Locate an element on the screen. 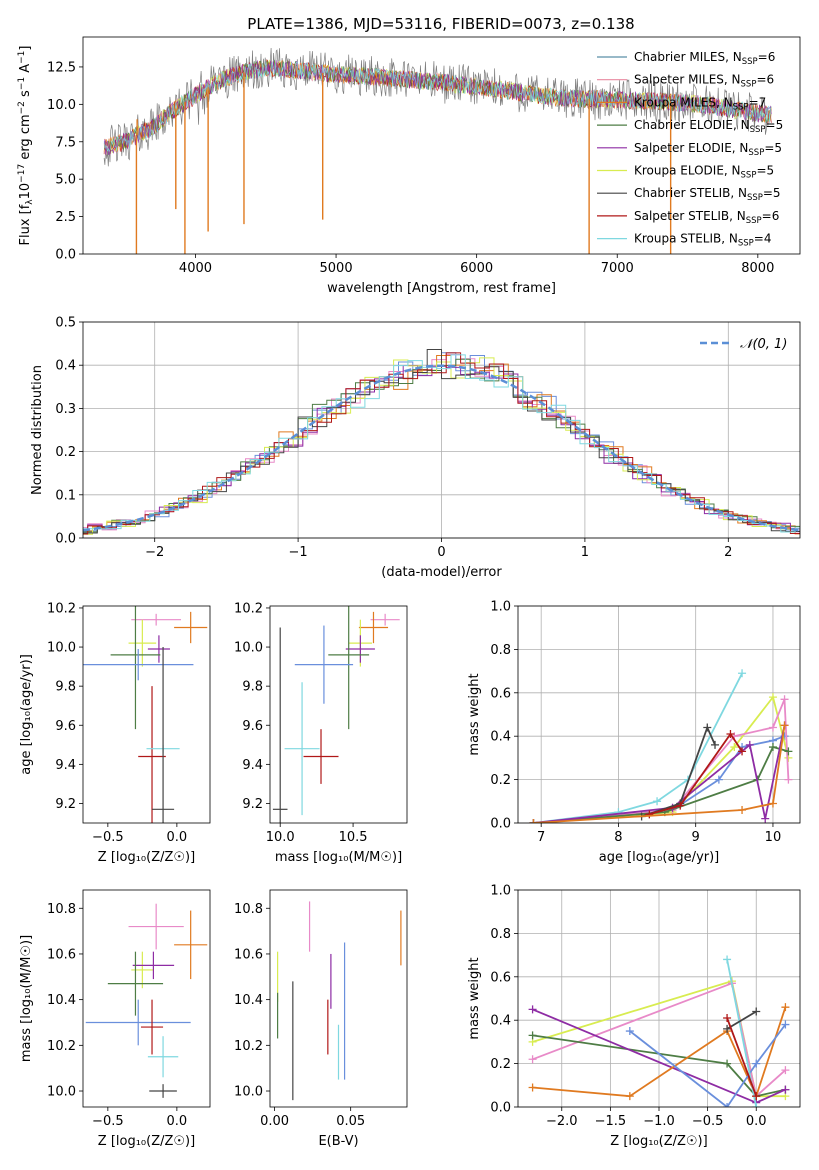  x-tick-label: −2 is located at coordinates (154, 552).